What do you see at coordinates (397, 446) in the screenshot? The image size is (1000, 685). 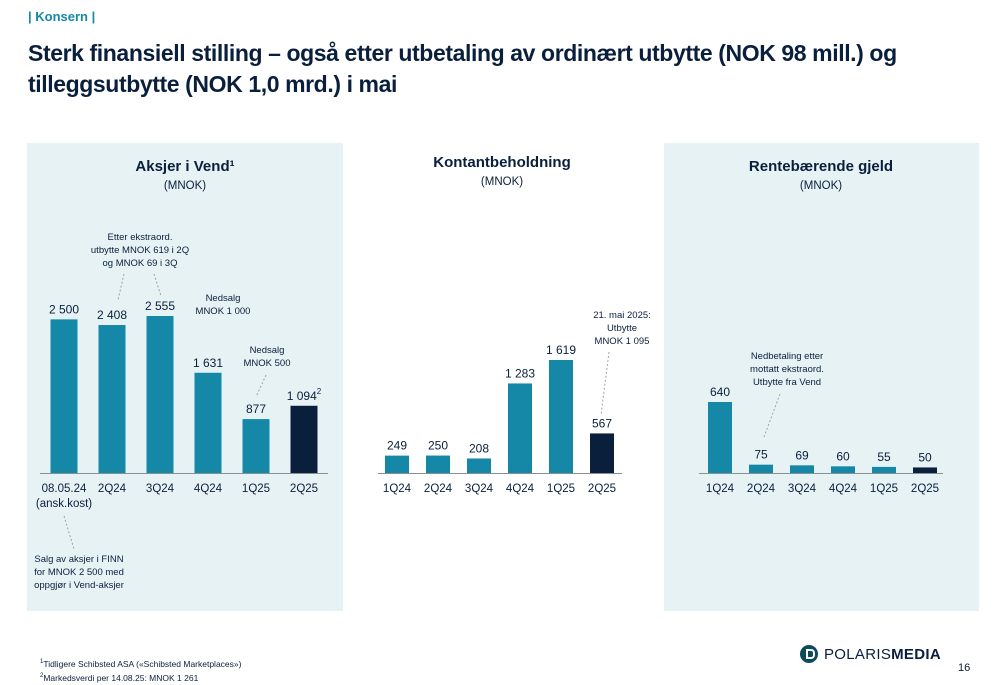 I see `kontantbeholdning-value-label: 249` at bounding box center [397, 446].